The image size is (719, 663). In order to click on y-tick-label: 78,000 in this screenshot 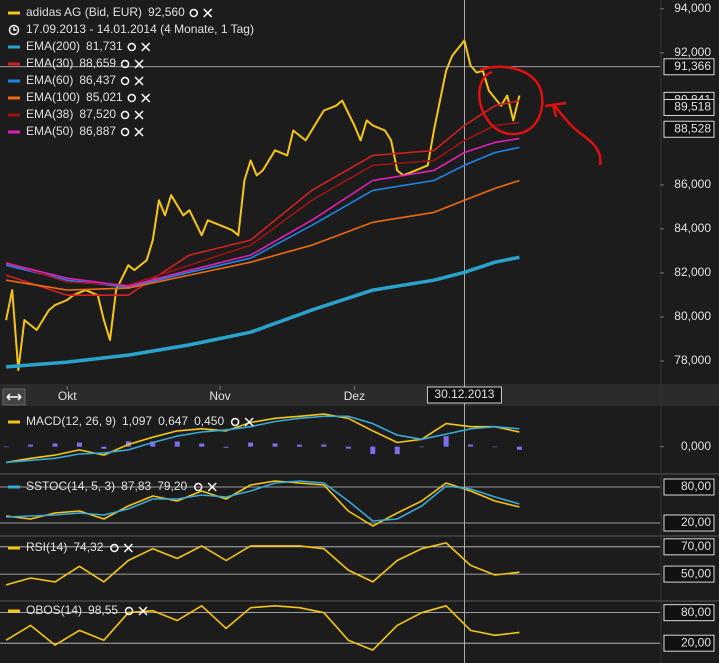, I will do `click(692, 360)`.